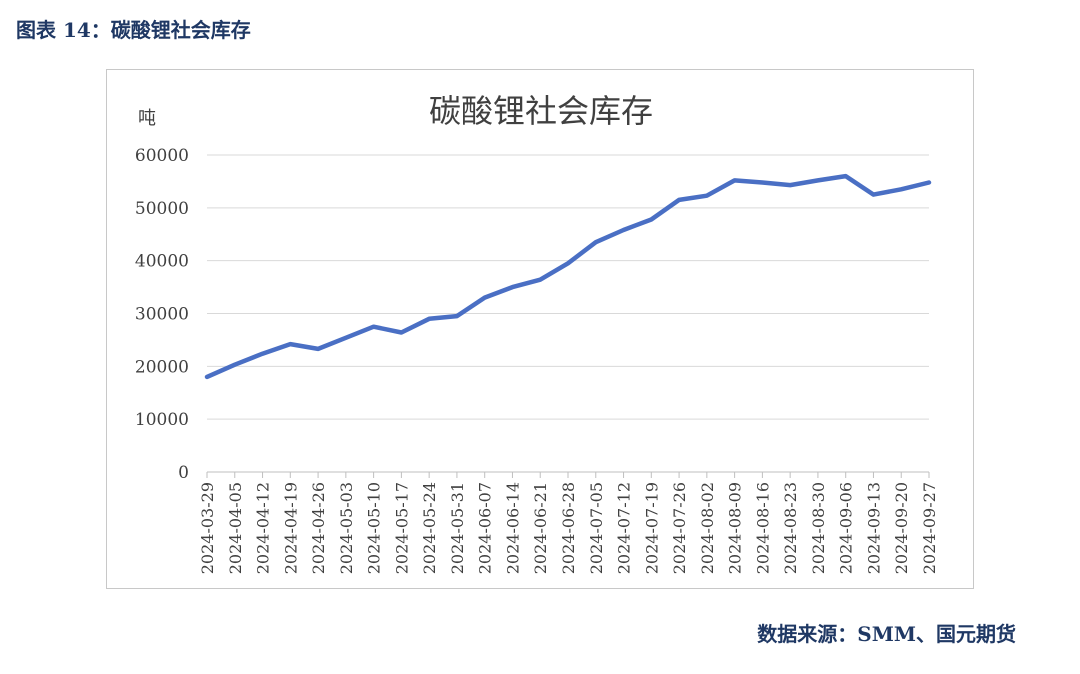  I want to click on x-tick-label: 2024-09-13, so click(873, 528).